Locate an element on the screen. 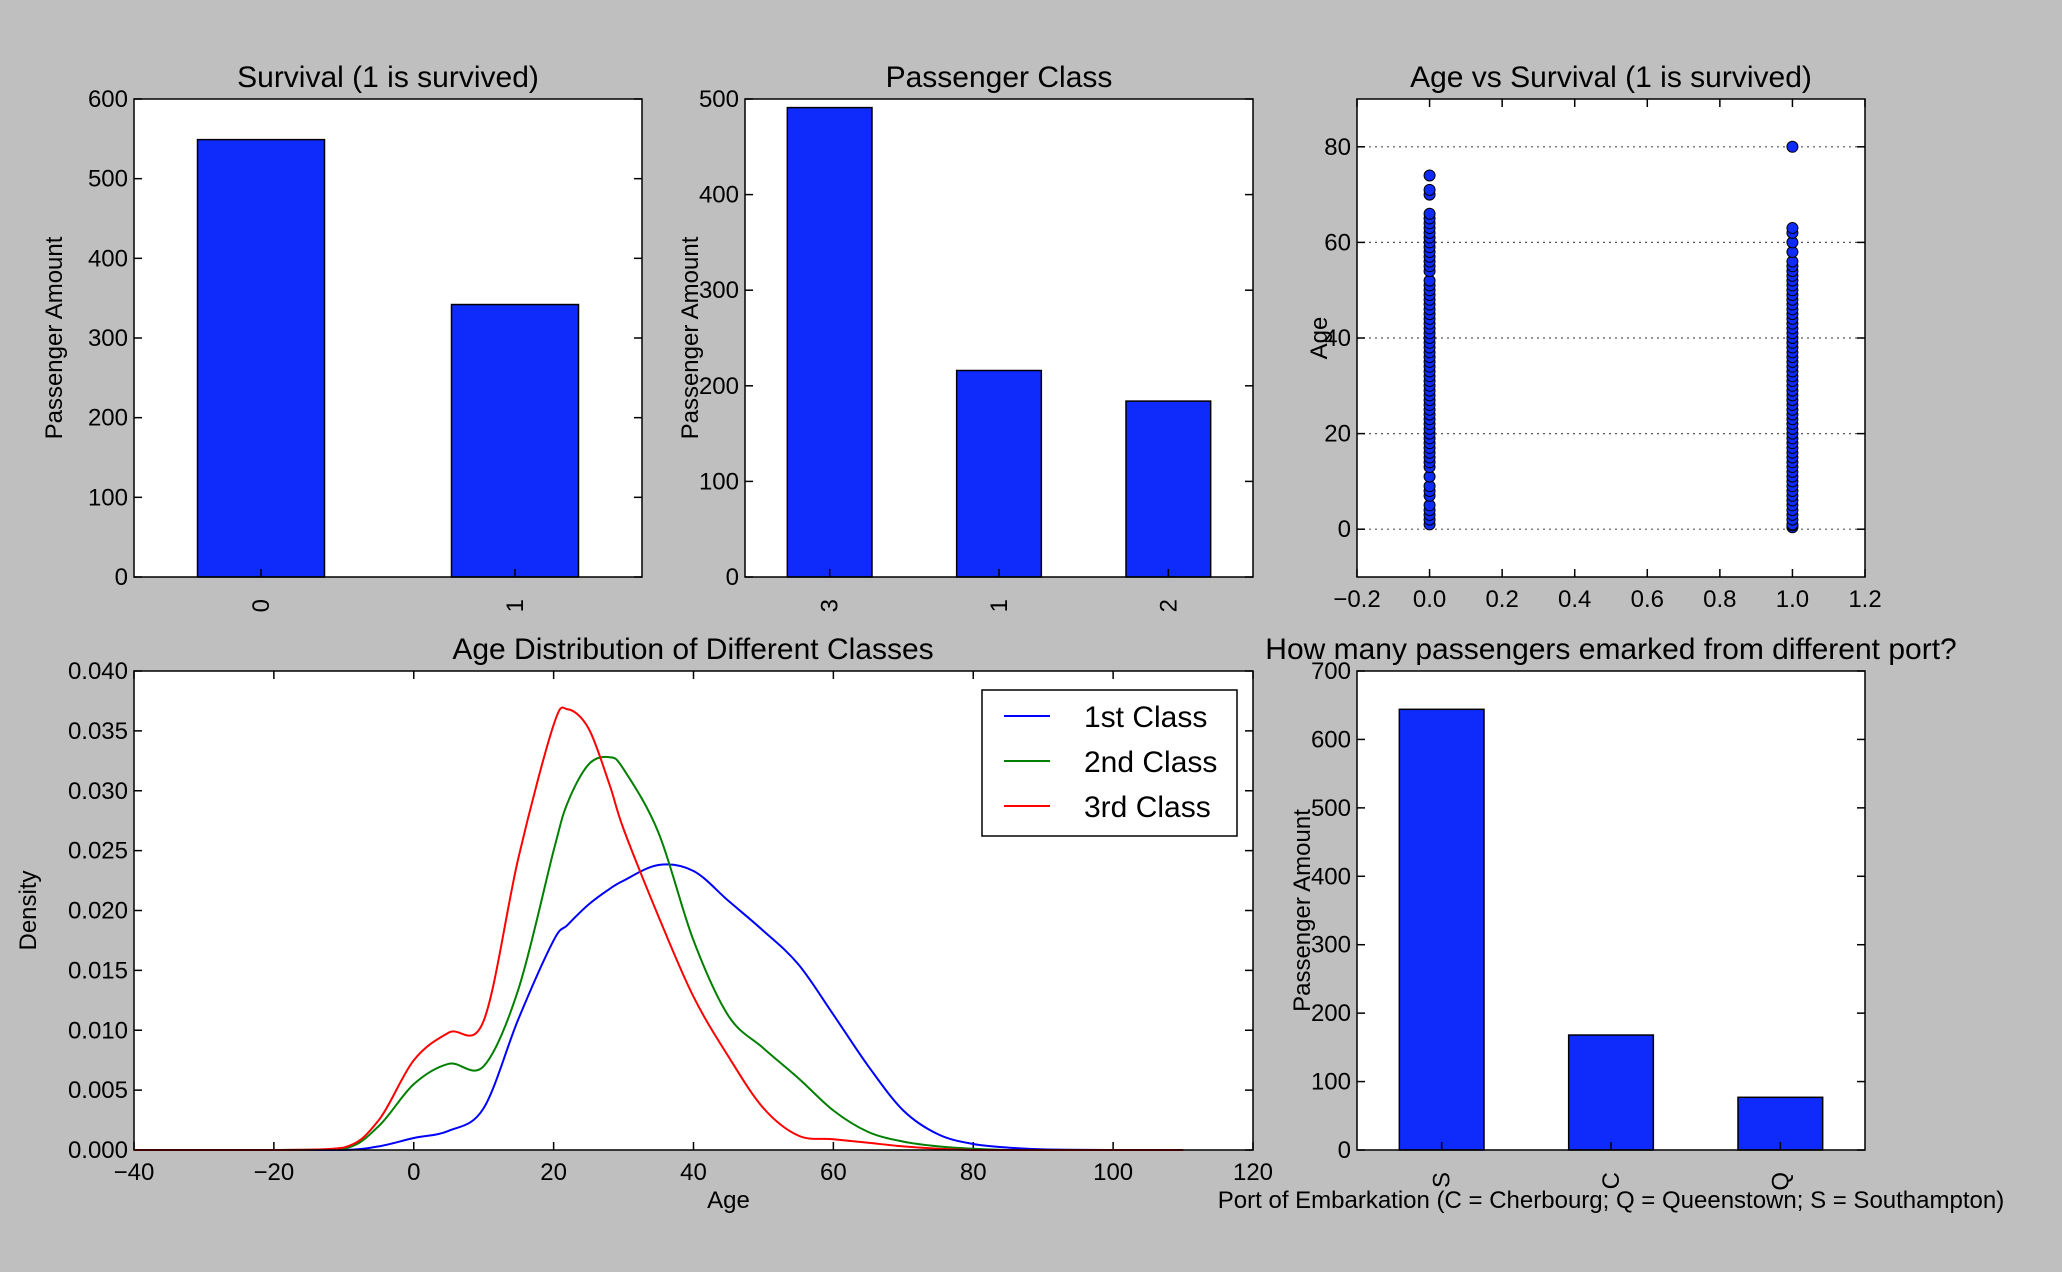  x-tick-label: −20 is located at coordinates (274, 1172).